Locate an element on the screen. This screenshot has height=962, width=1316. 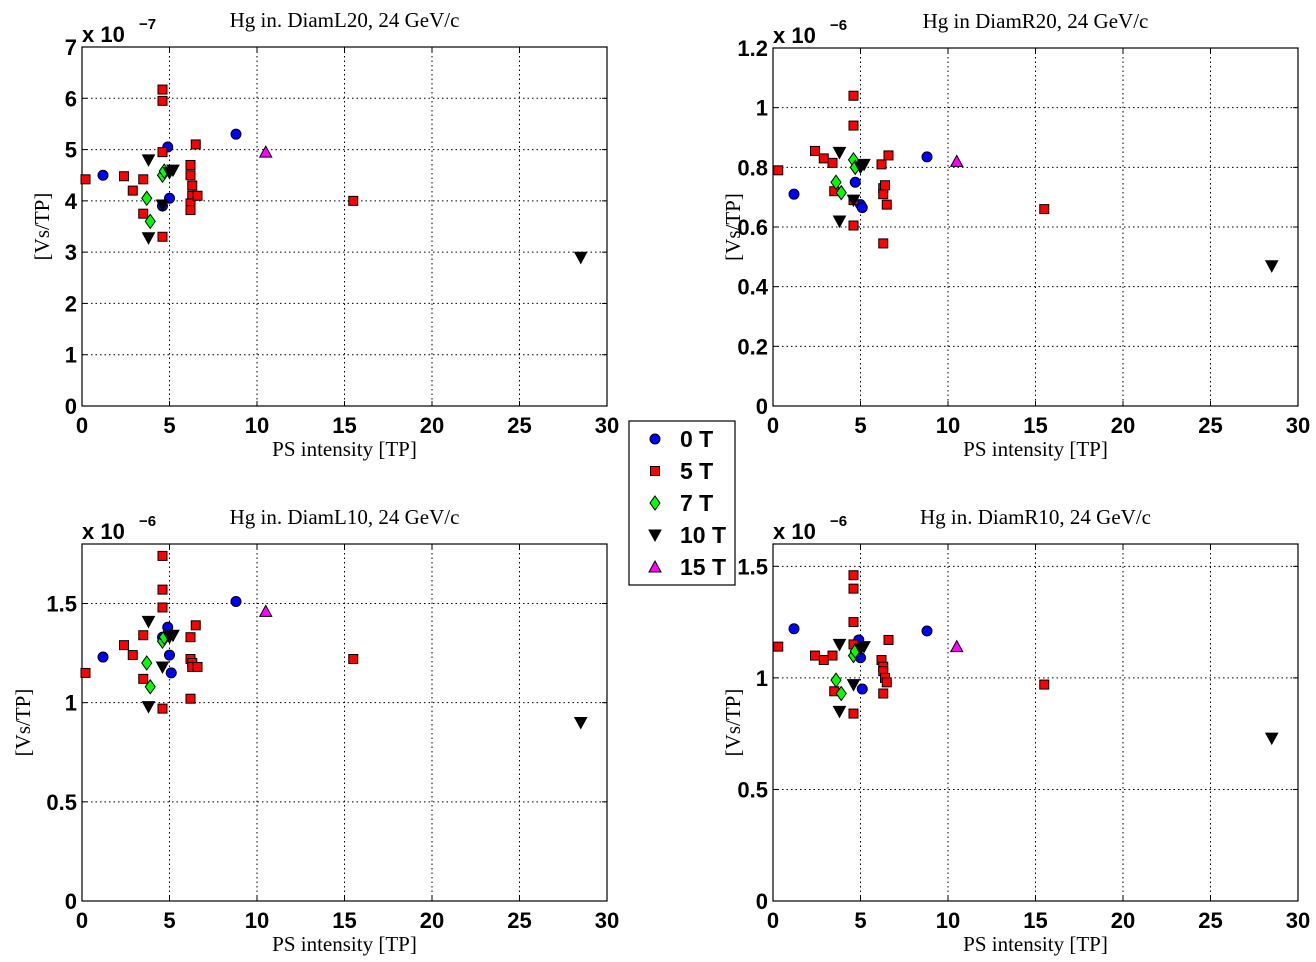
y-tick-label: 2 is located at coordinates (71, 303).